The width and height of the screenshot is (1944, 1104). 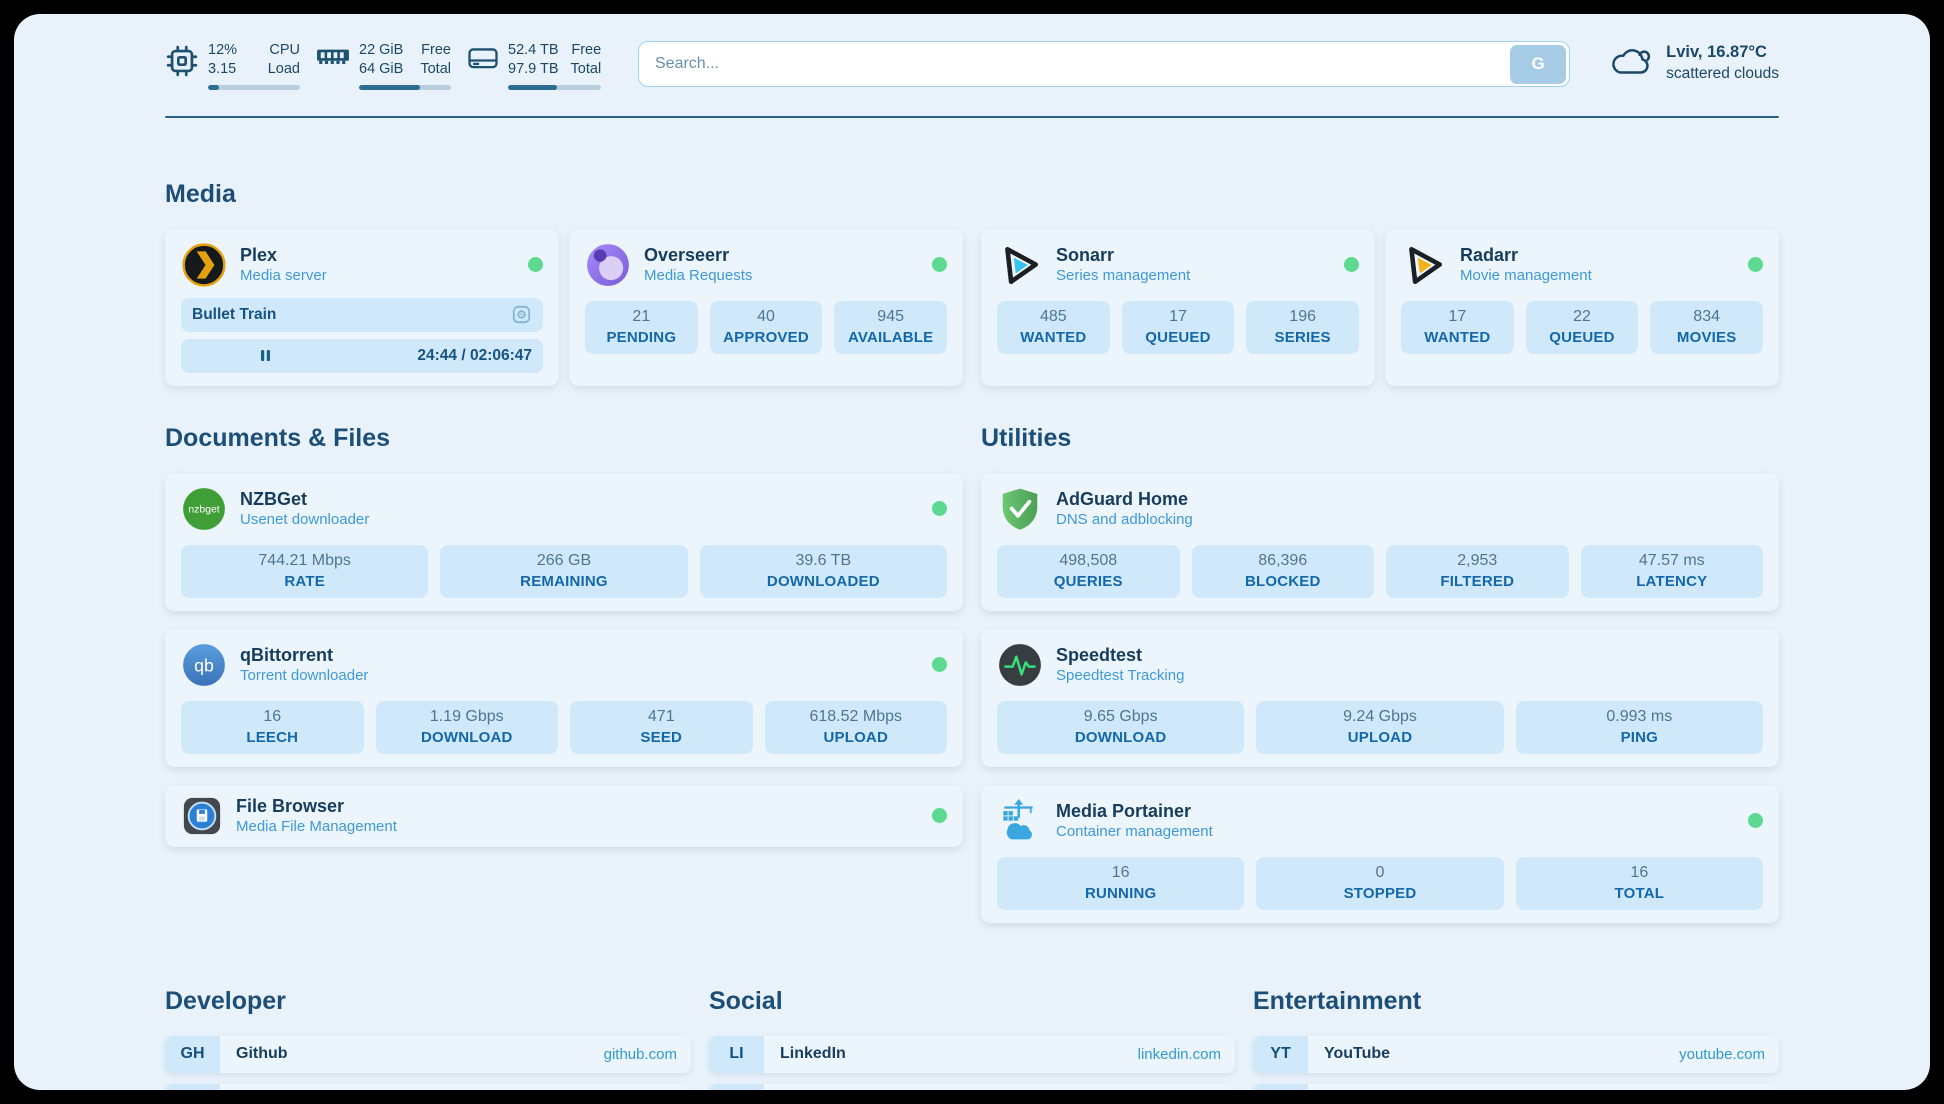 What do you see at coordinates (1134, 832) in the screenshot?
I see `app-subtitle: Container management` at bounding box center [1134, 832].